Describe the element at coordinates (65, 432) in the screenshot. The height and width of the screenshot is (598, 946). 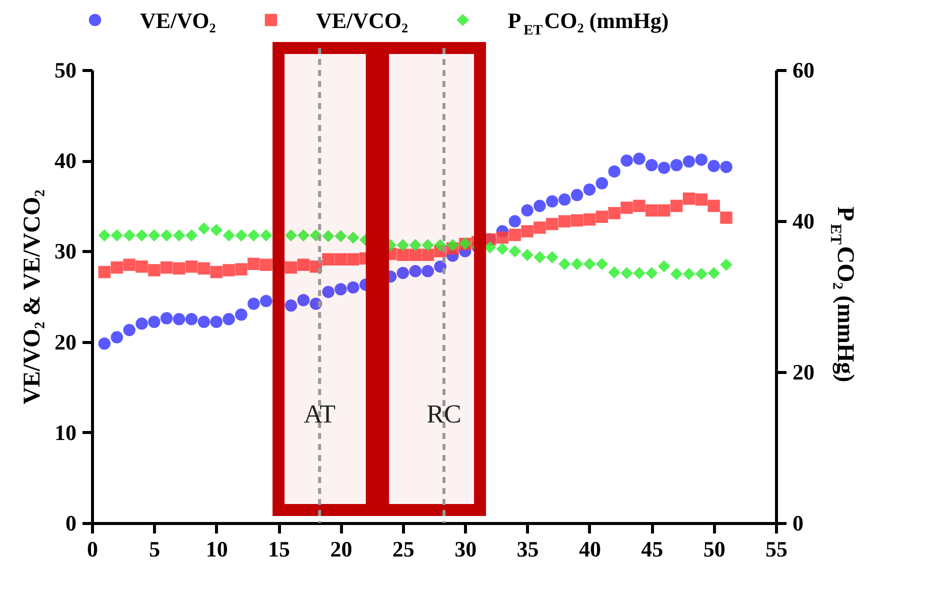
I see `y-tick-label: 10` at that location.